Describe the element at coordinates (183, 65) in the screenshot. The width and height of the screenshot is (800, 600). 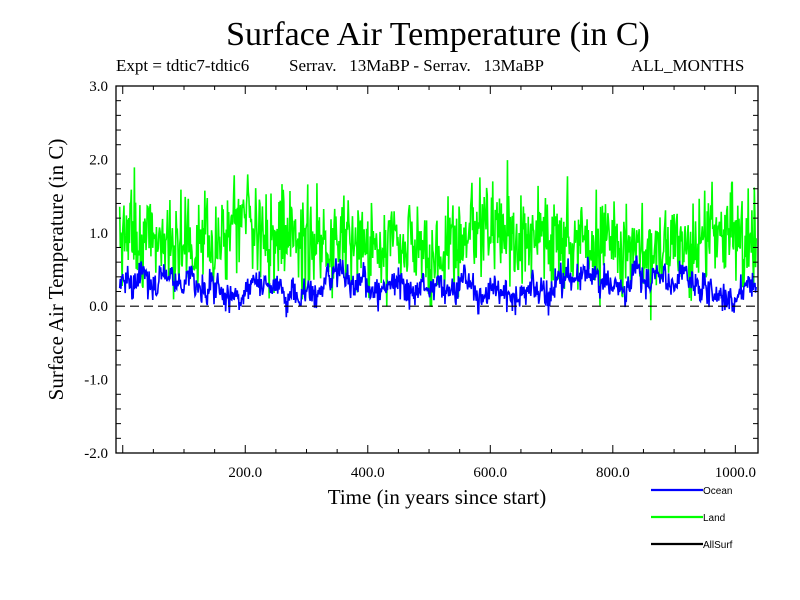
I see `experiment-label: Expt = tdtic7-tdtic6` at that location.